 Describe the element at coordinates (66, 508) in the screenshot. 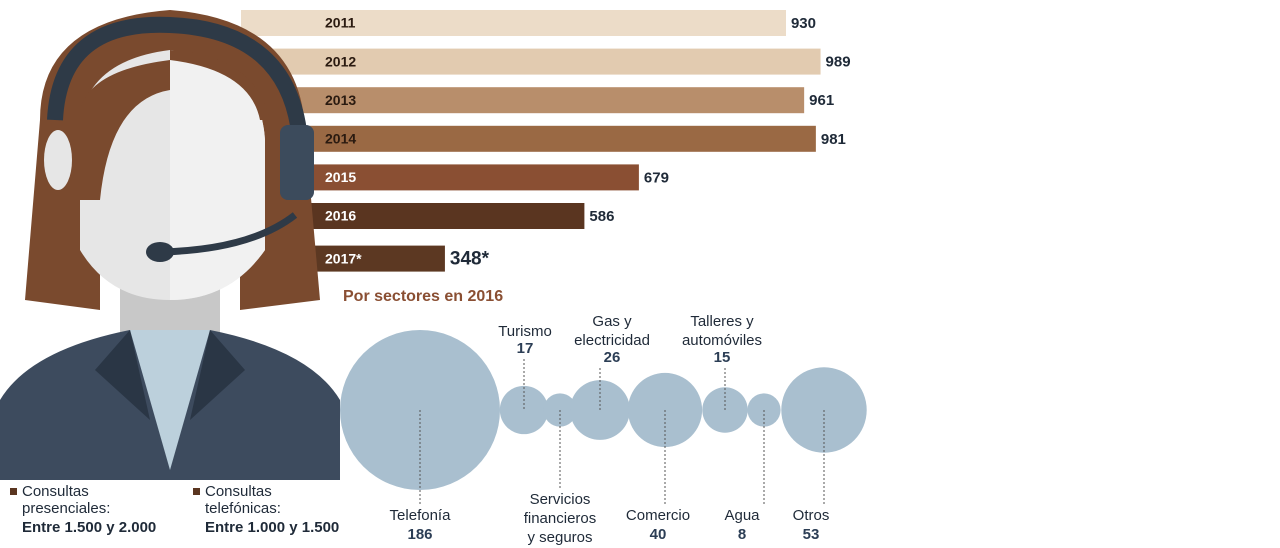

I see `note-label: presenciales:` at that location.